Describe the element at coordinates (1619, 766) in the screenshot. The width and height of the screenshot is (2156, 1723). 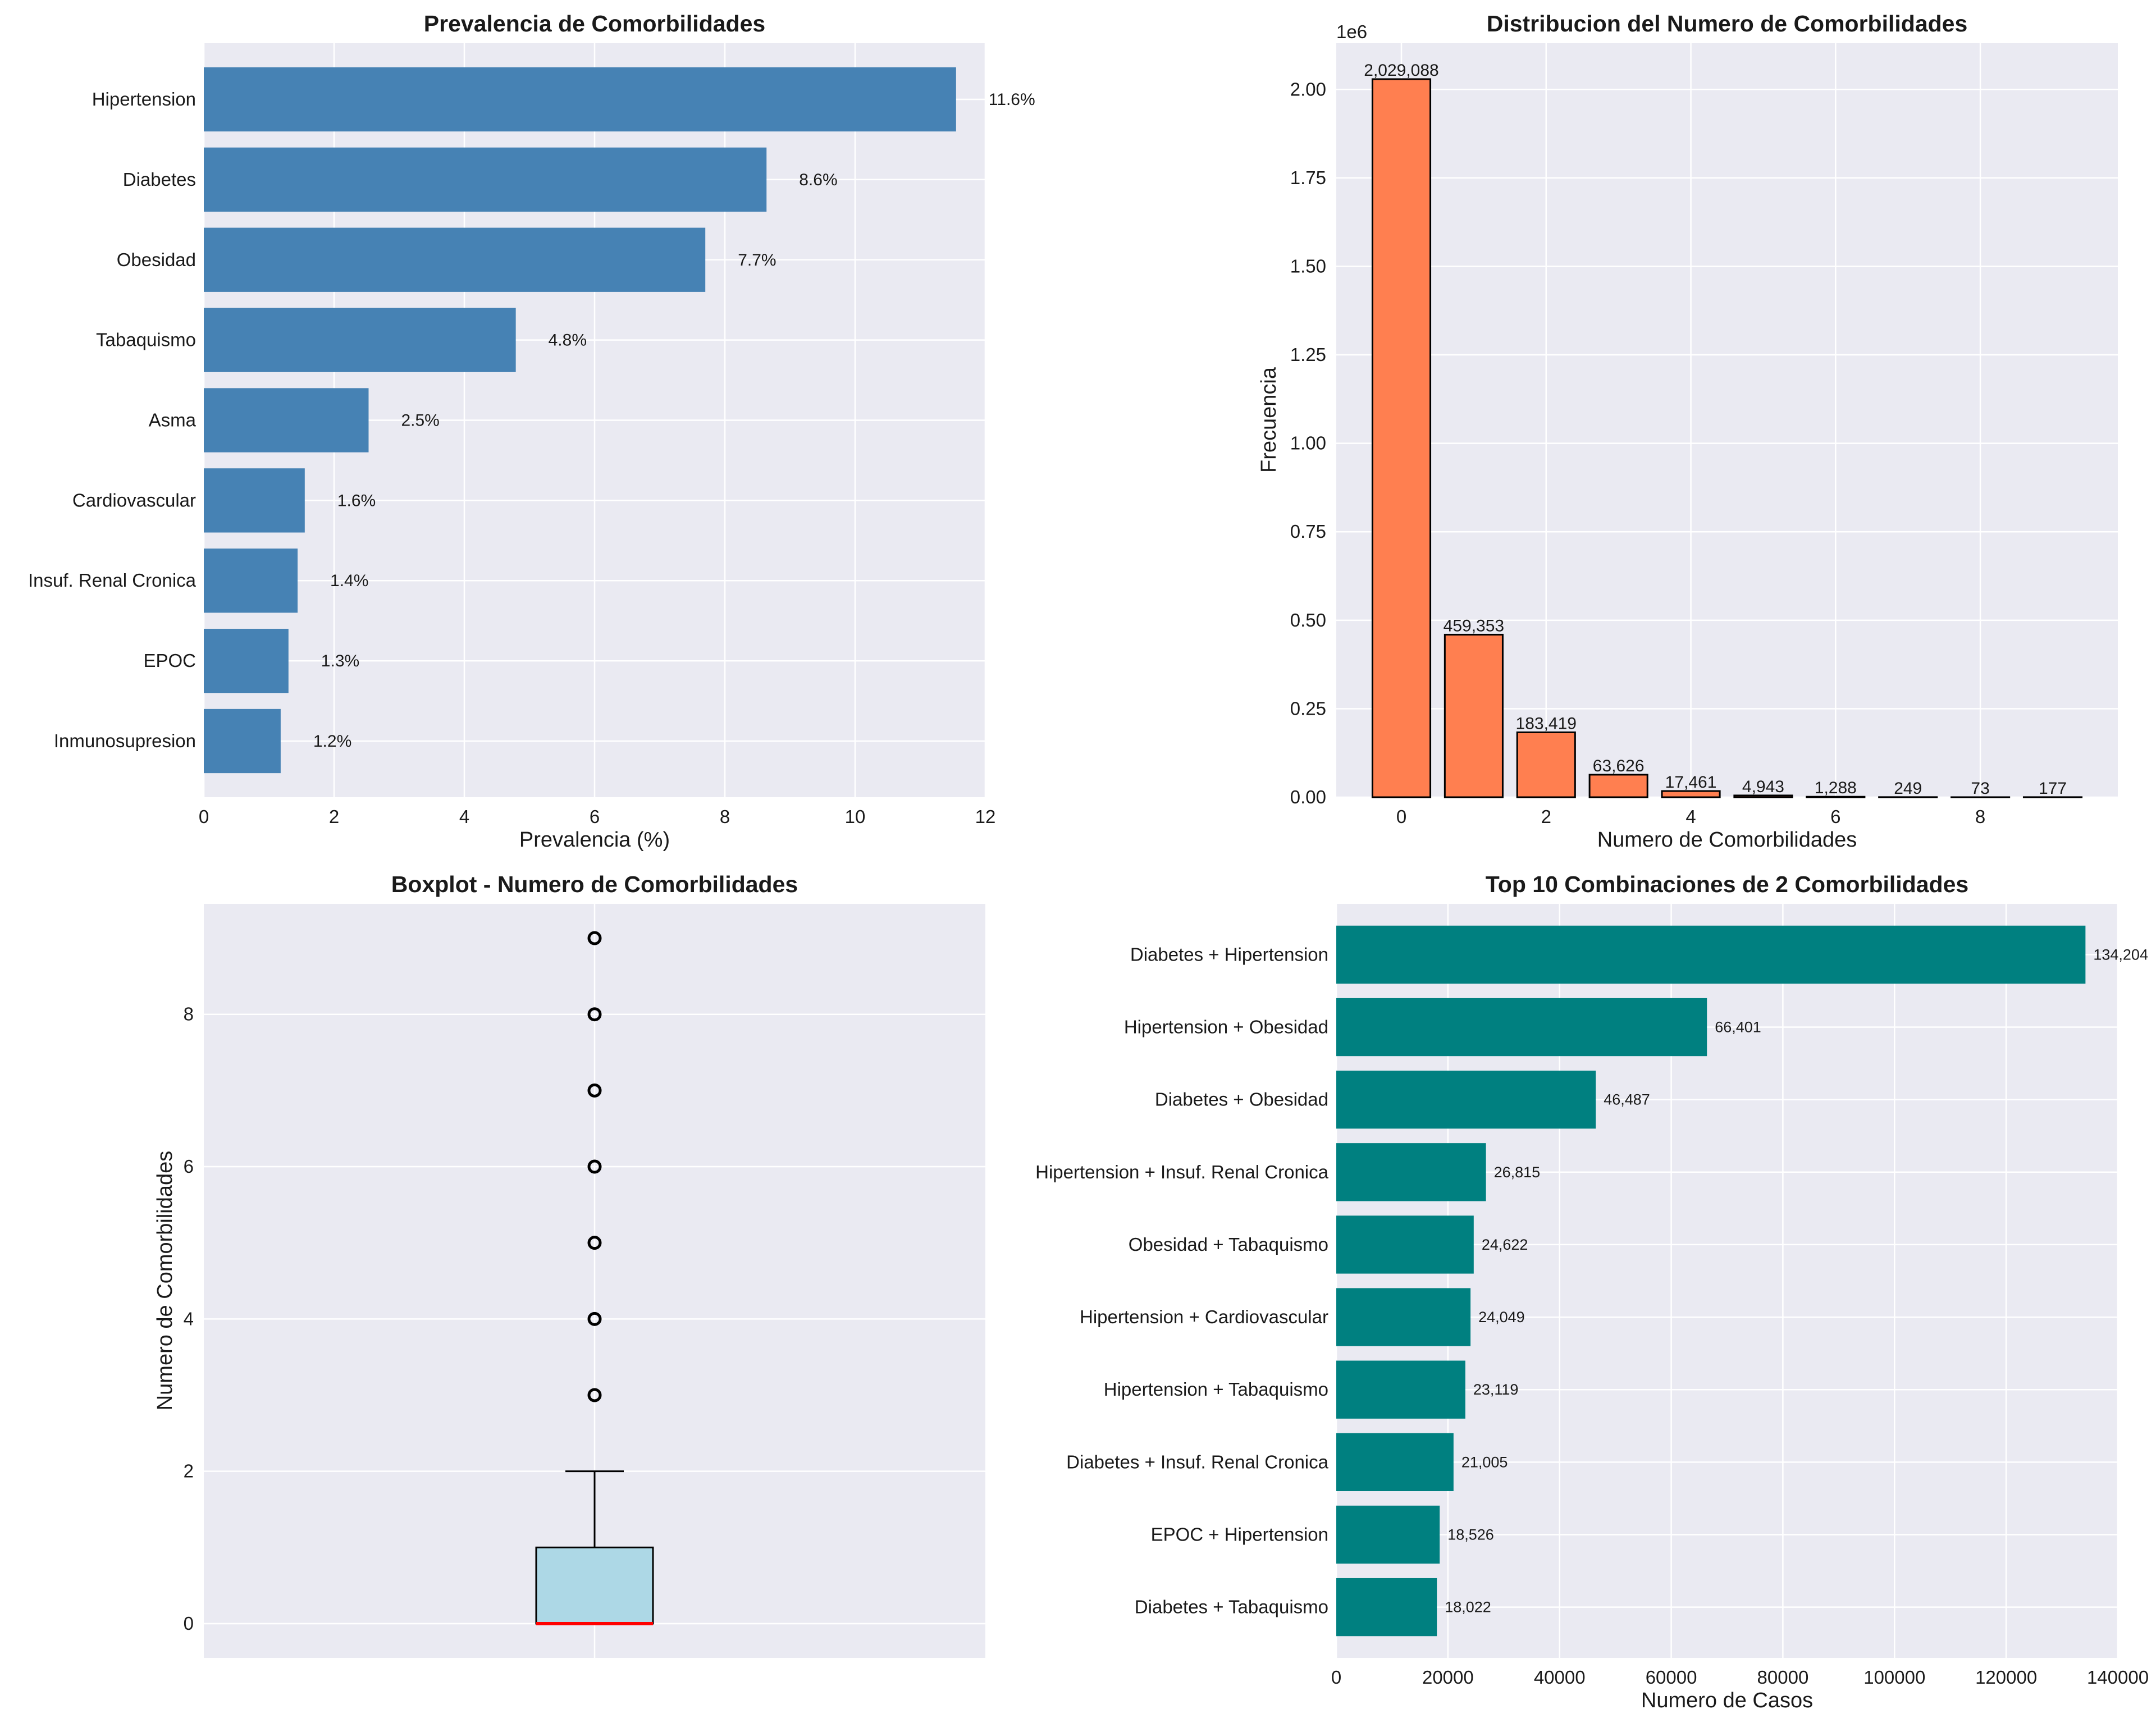
I see `distribution-value-label: 63,626` at that location.